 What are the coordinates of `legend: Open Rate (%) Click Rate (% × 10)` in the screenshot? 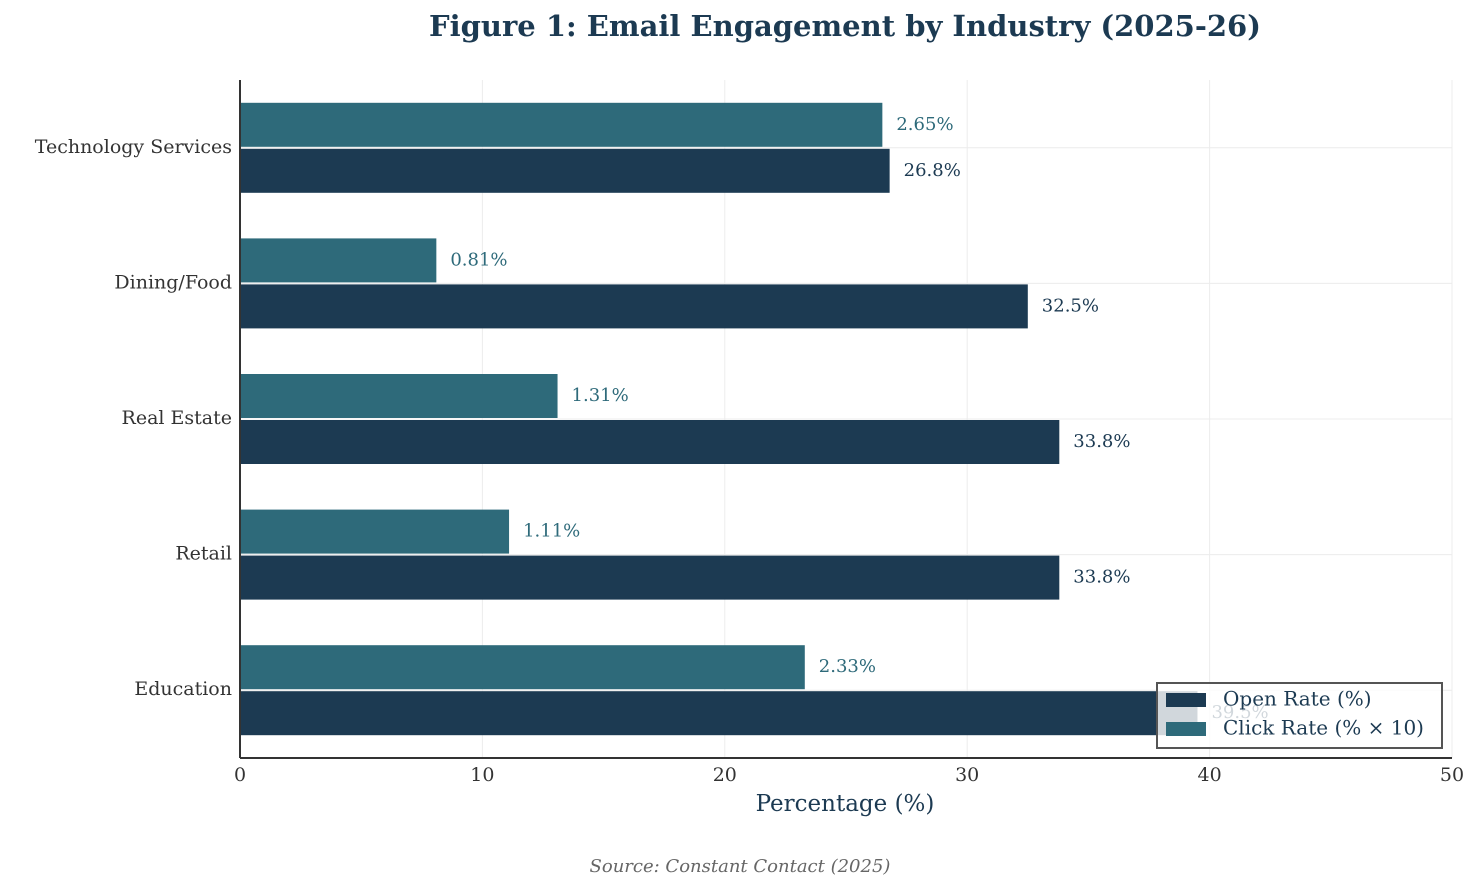 It's located at (1299, 715).